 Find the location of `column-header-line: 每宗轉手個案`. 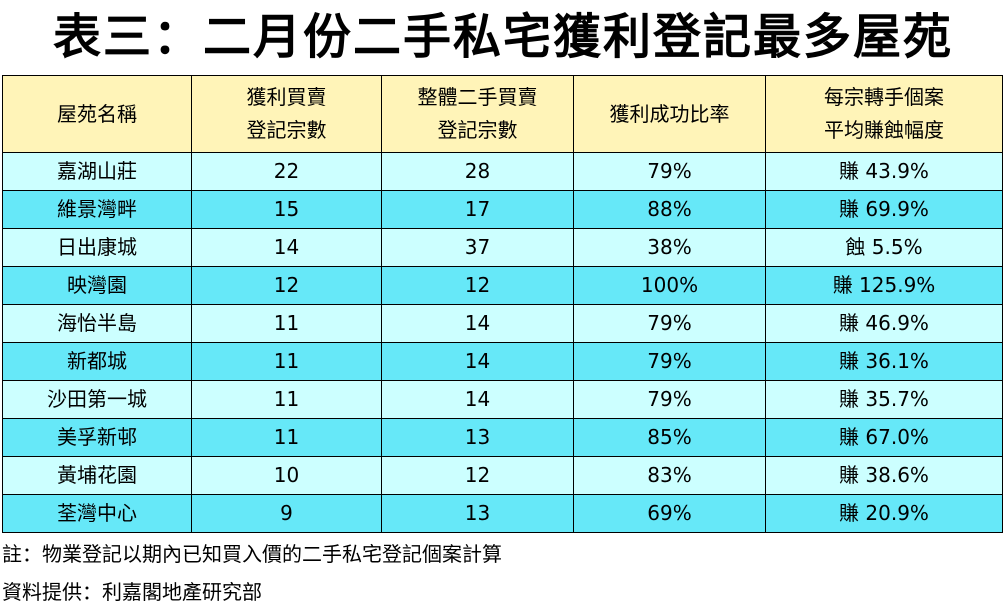

column-header-line: 每宗轉手個案 is located at coordinates (884, 97).